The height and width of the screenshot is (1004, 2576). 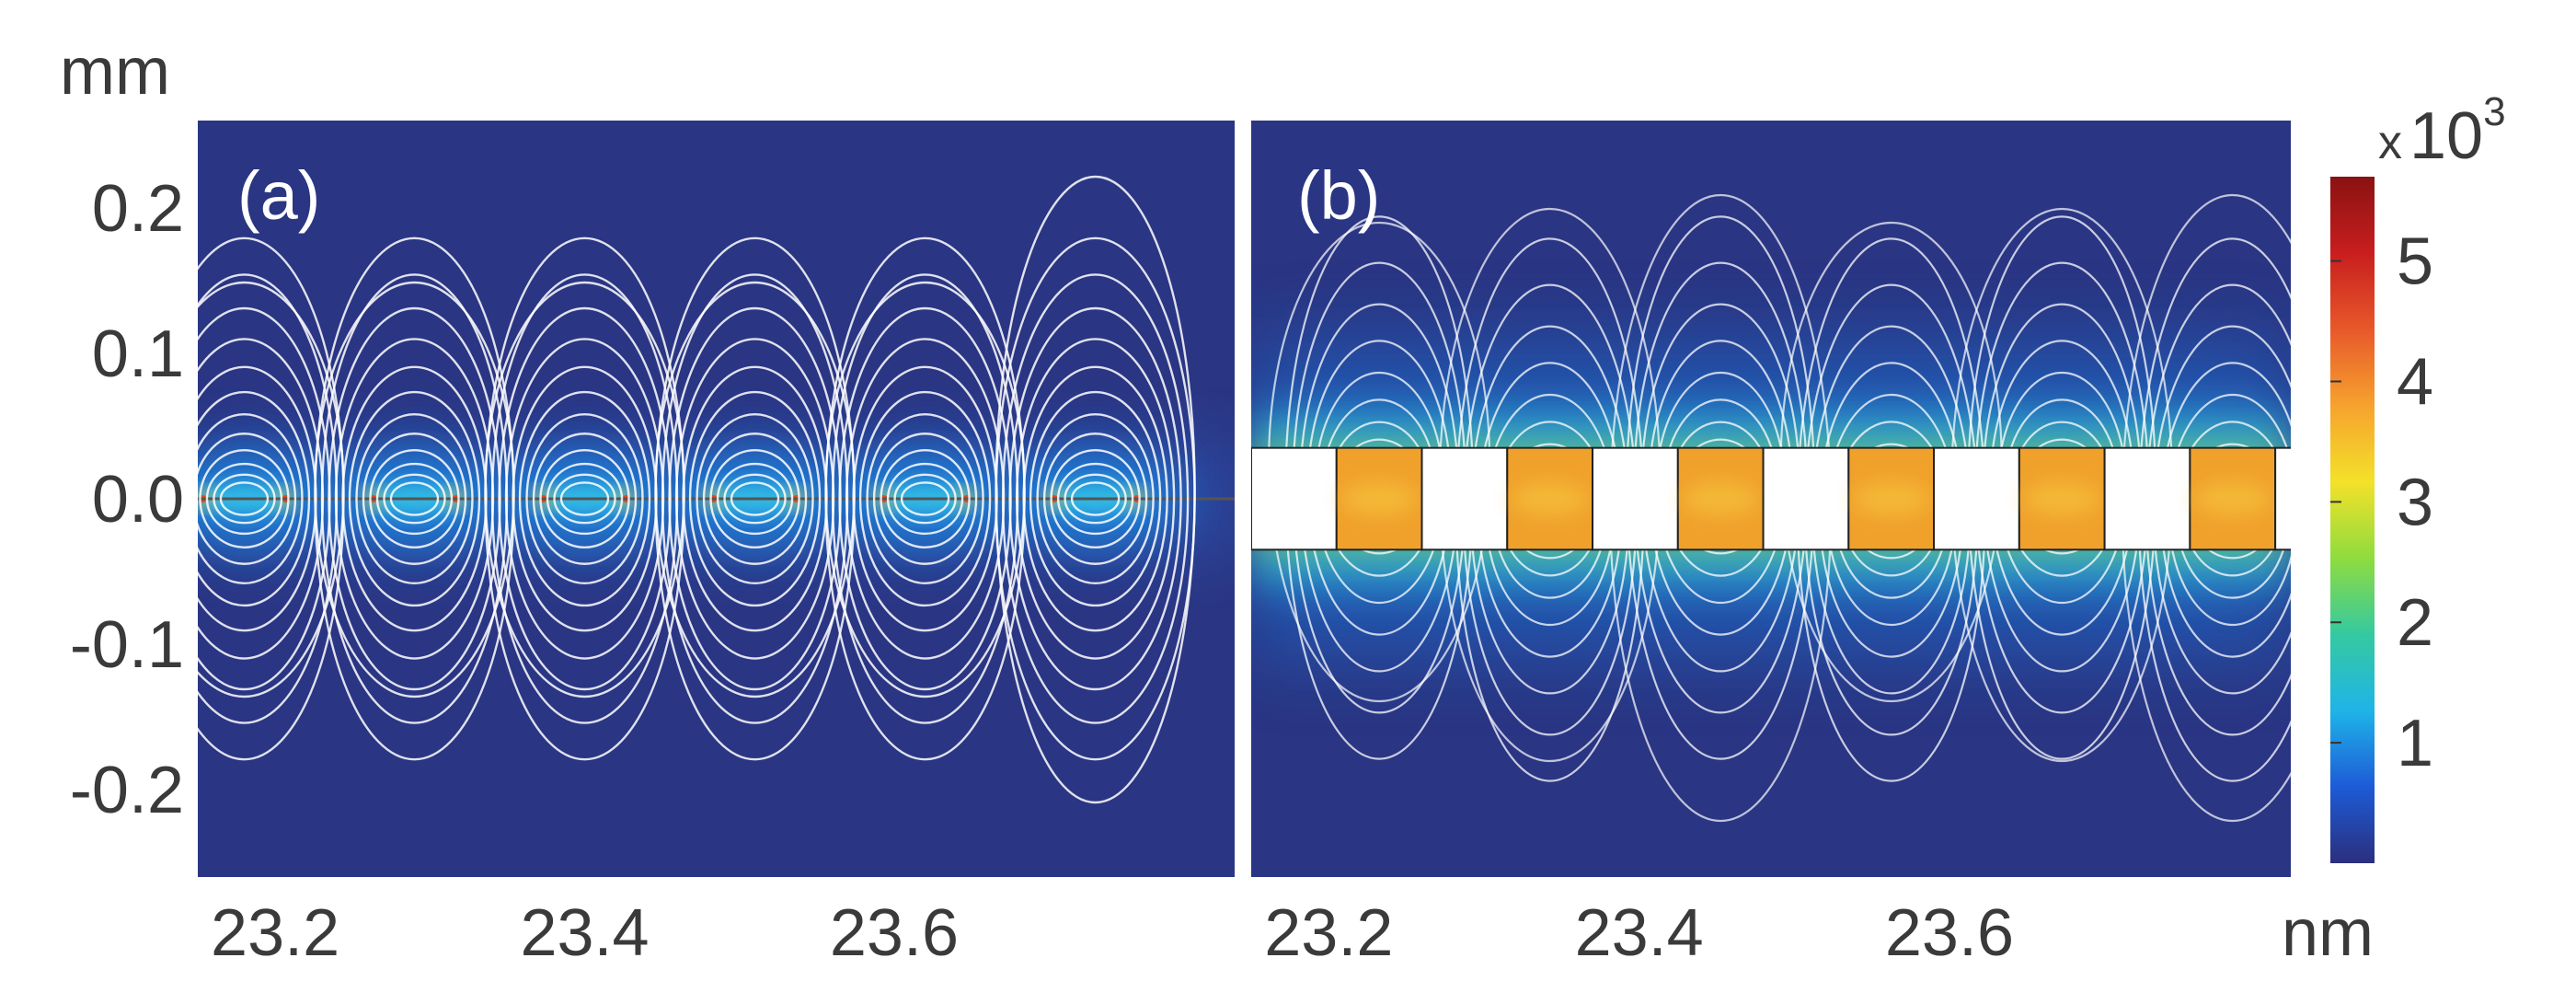 I want to click on panel-a-x-tick-label: 23.4, so click(x=584, y=933).